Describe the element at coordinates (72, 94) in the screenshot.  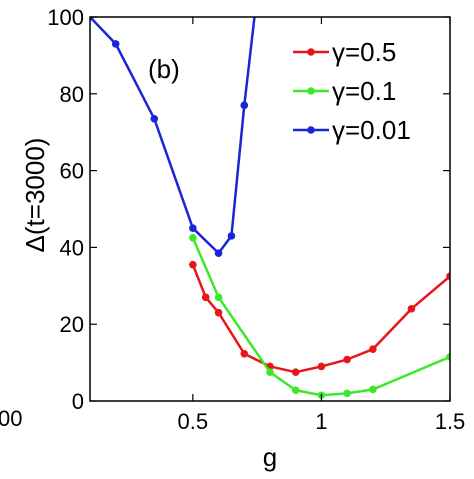
I see `y-tick-label: 80` at that location.